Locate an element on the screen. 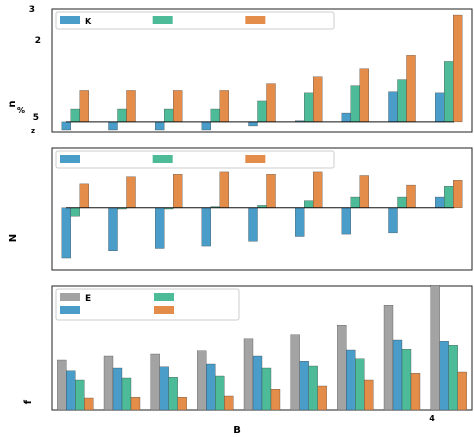 This screenshot has height=437, width=474. y-axis-label-extra: z is located at coordinates (33, 131).